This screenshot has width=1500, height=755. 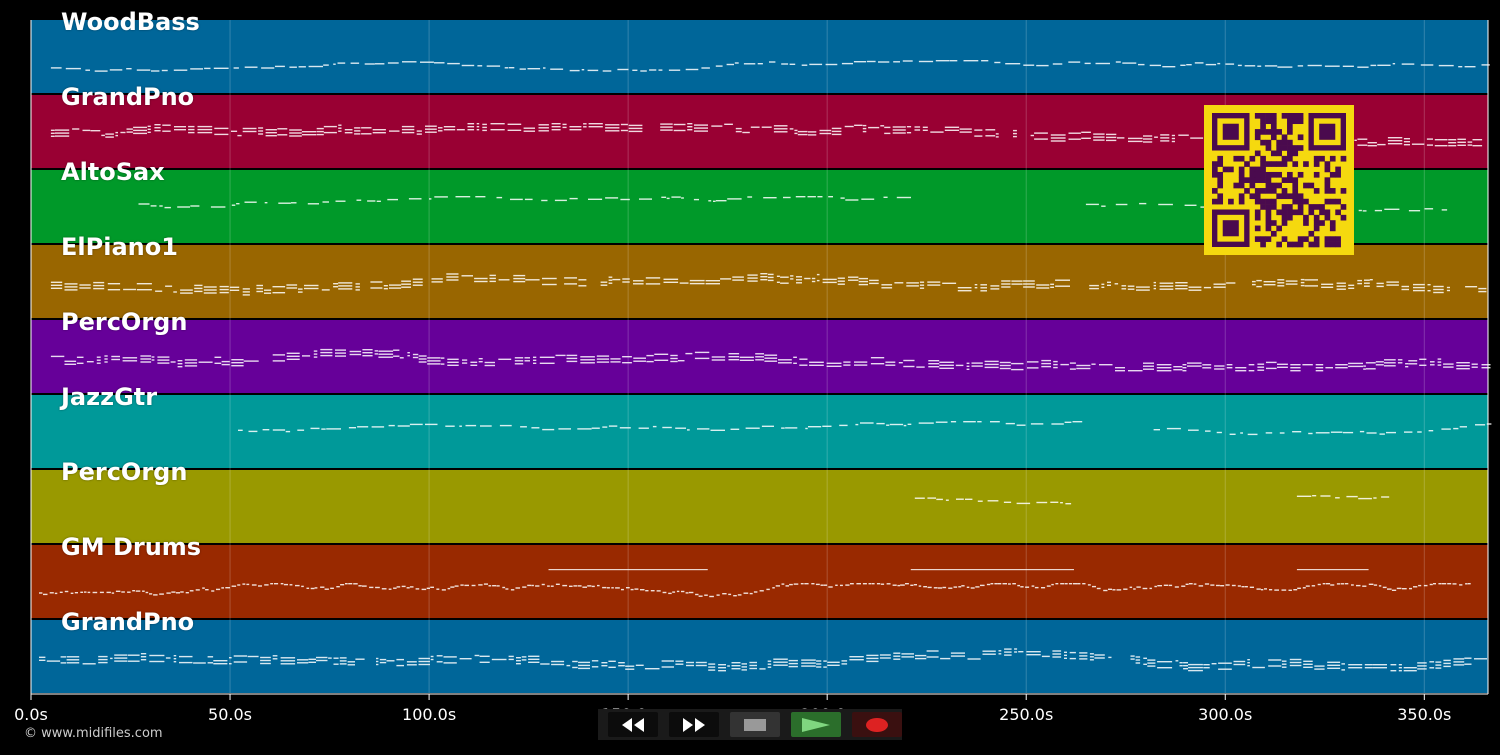 What do you see at coordinates (230, 714) in the screenshot?
I see `tick-label: 50.0s` at bounding box center [230, 714].